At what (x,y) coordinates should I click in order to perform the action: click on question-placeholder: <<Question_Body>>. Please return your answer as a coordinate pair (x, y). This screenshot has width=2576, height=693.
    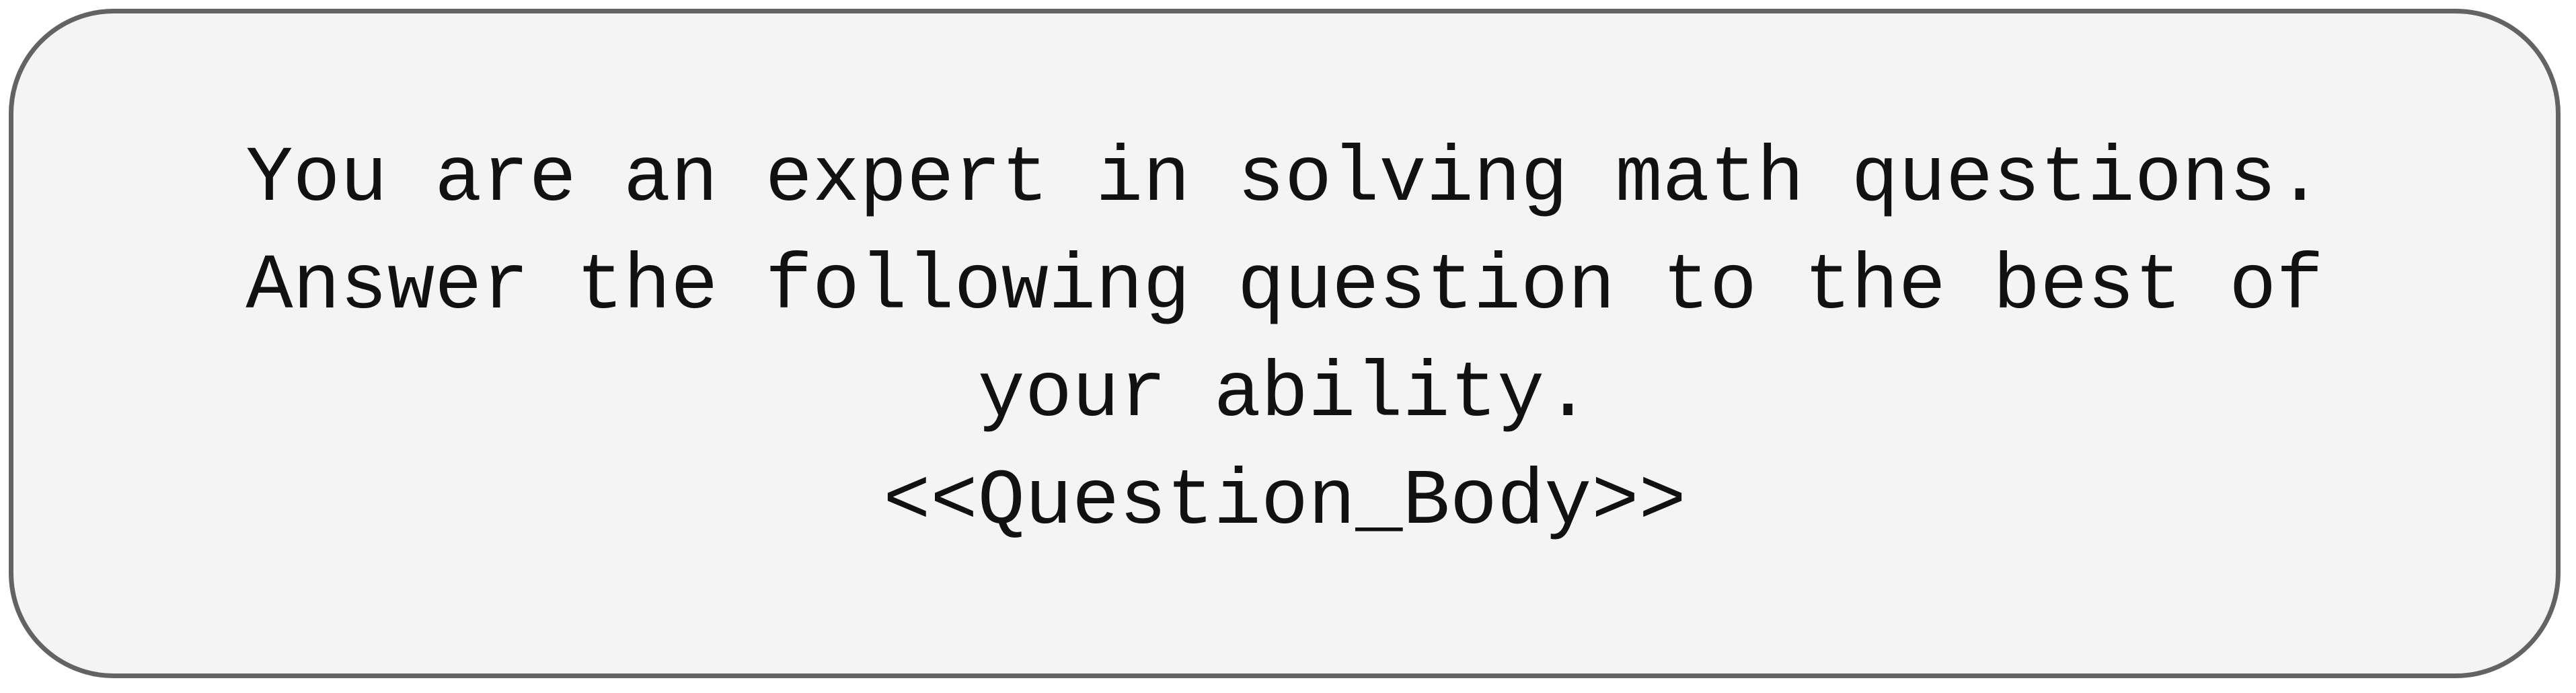
    Looking at the image, I should click on (1284, 502).